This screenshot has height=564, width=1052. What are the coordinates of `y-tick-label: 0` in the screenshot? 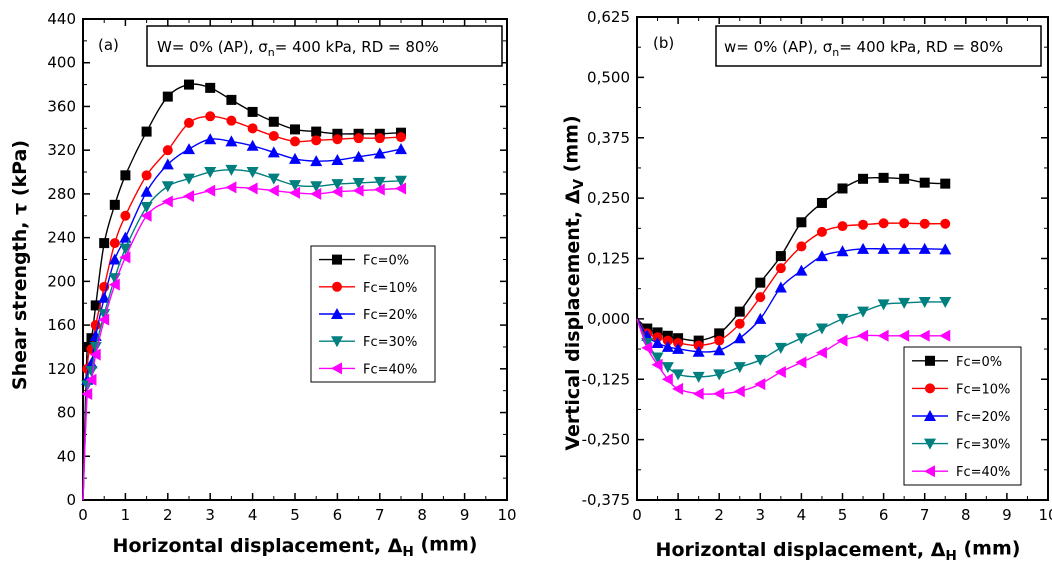 It's located at (71, 500).